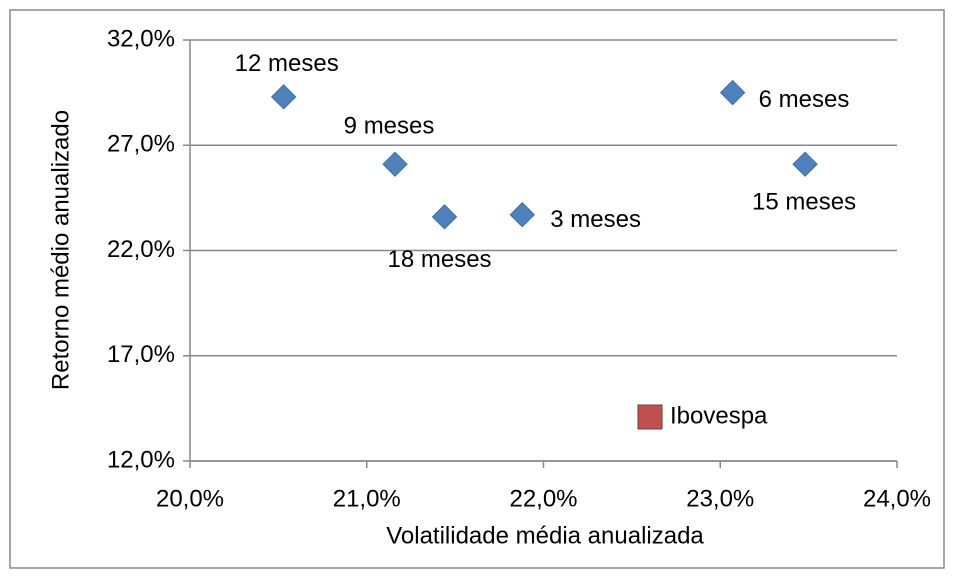 The width and height of the screenshot is (955, 578). What do you see at coordinates (804, 99) in the screenshot?
I see `data-label: 6 meses` at bounding box center [804, 99].